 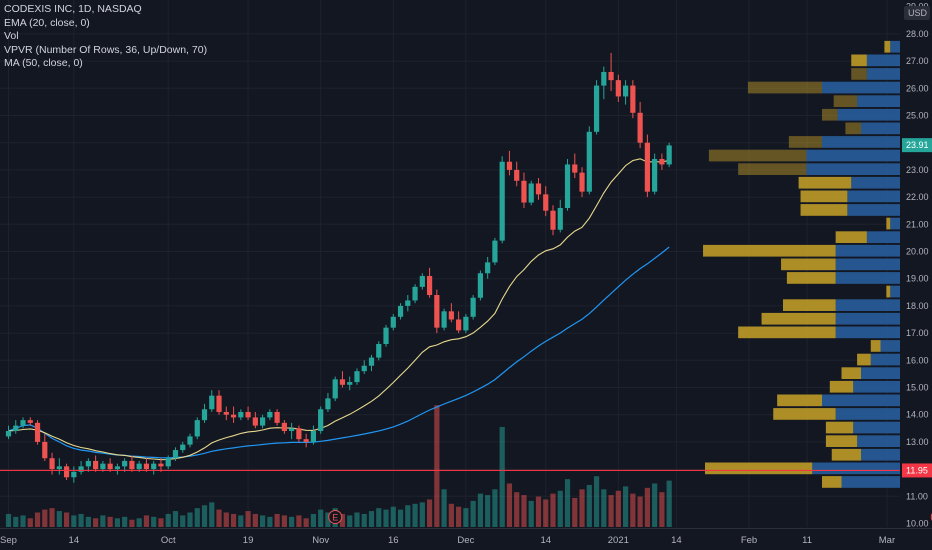 I want to click on ma-legend: MA (50, close, 0), so click(x=43, y=63).